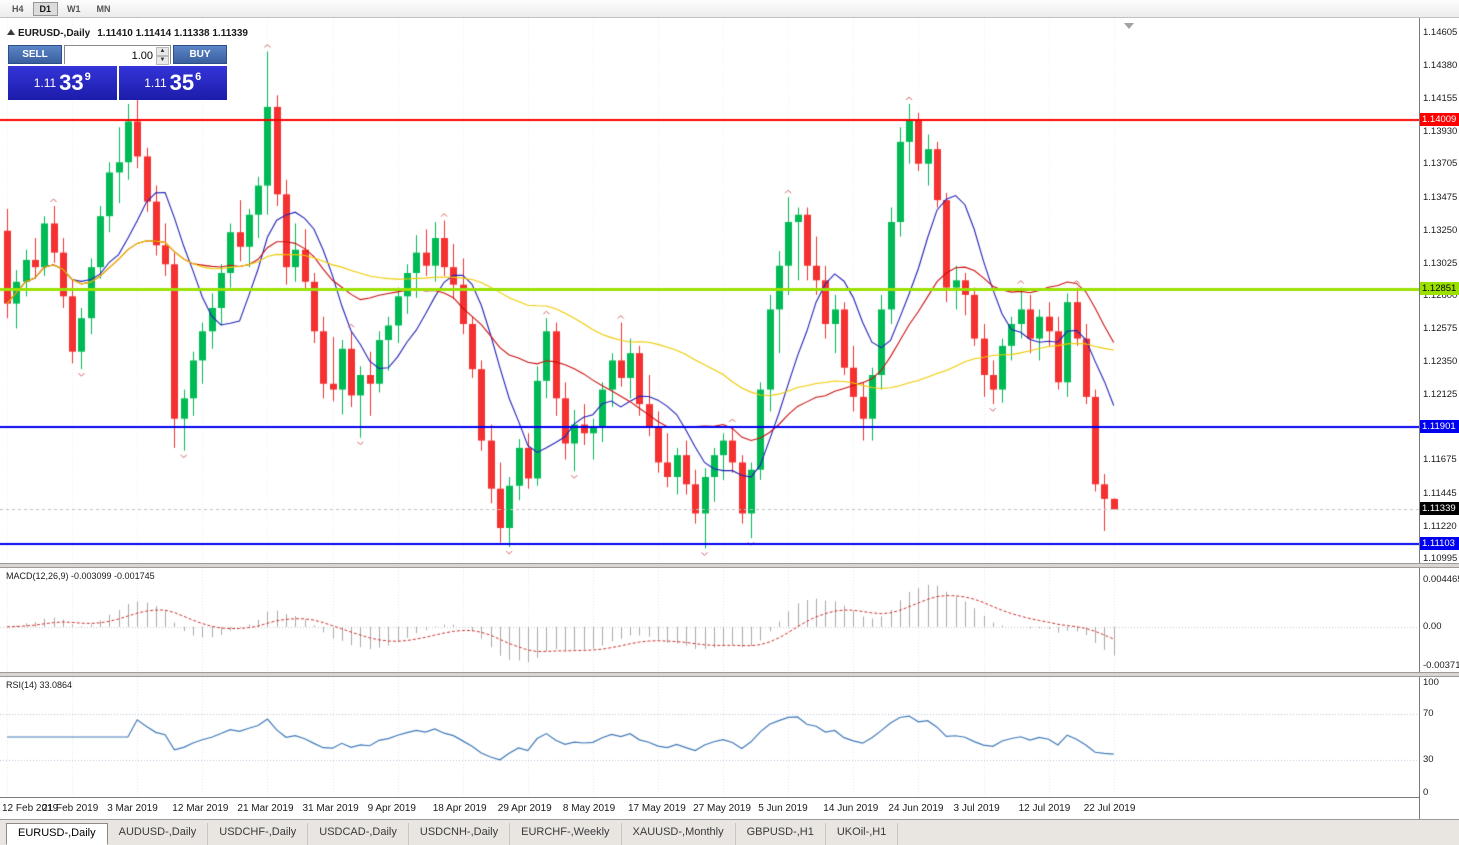 The height and width of the screenshot is (845, 1459). What do you see at coordinates (80, 576) in the screenshot?
I see `macd-indicator-label: MACD(12,26,9) -0.003099 -0.001745` at bounding box center [80, 576].